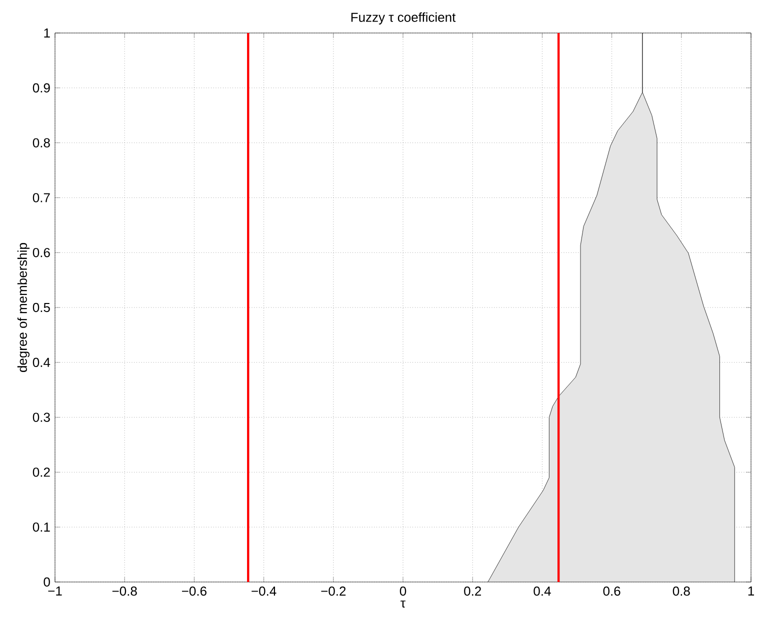  What do you see at coordinates (41, 307) in the screenshot?
I see `y-tick-label: 0.5` at bounding box center [41, 307].